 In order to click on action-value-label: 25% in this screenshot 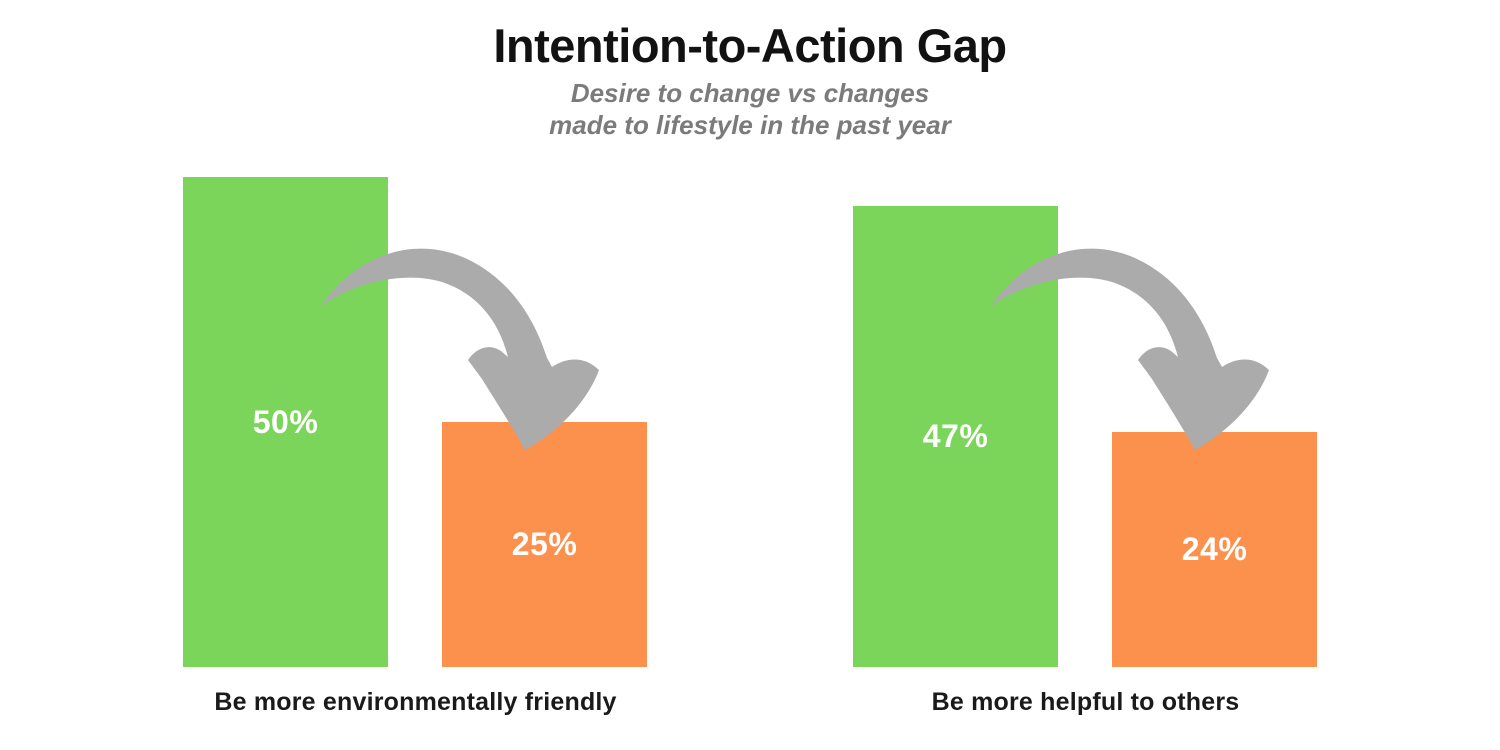, I will do `click(544, 544)`.